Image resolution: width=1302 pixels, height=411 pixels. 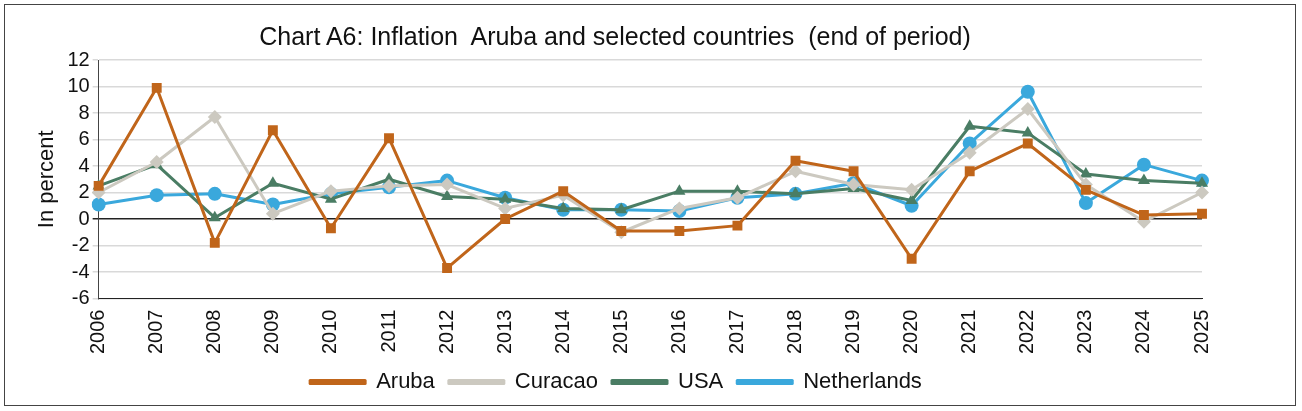 I want to click on x-tick-label: 2015, so click(x=619, y=332).